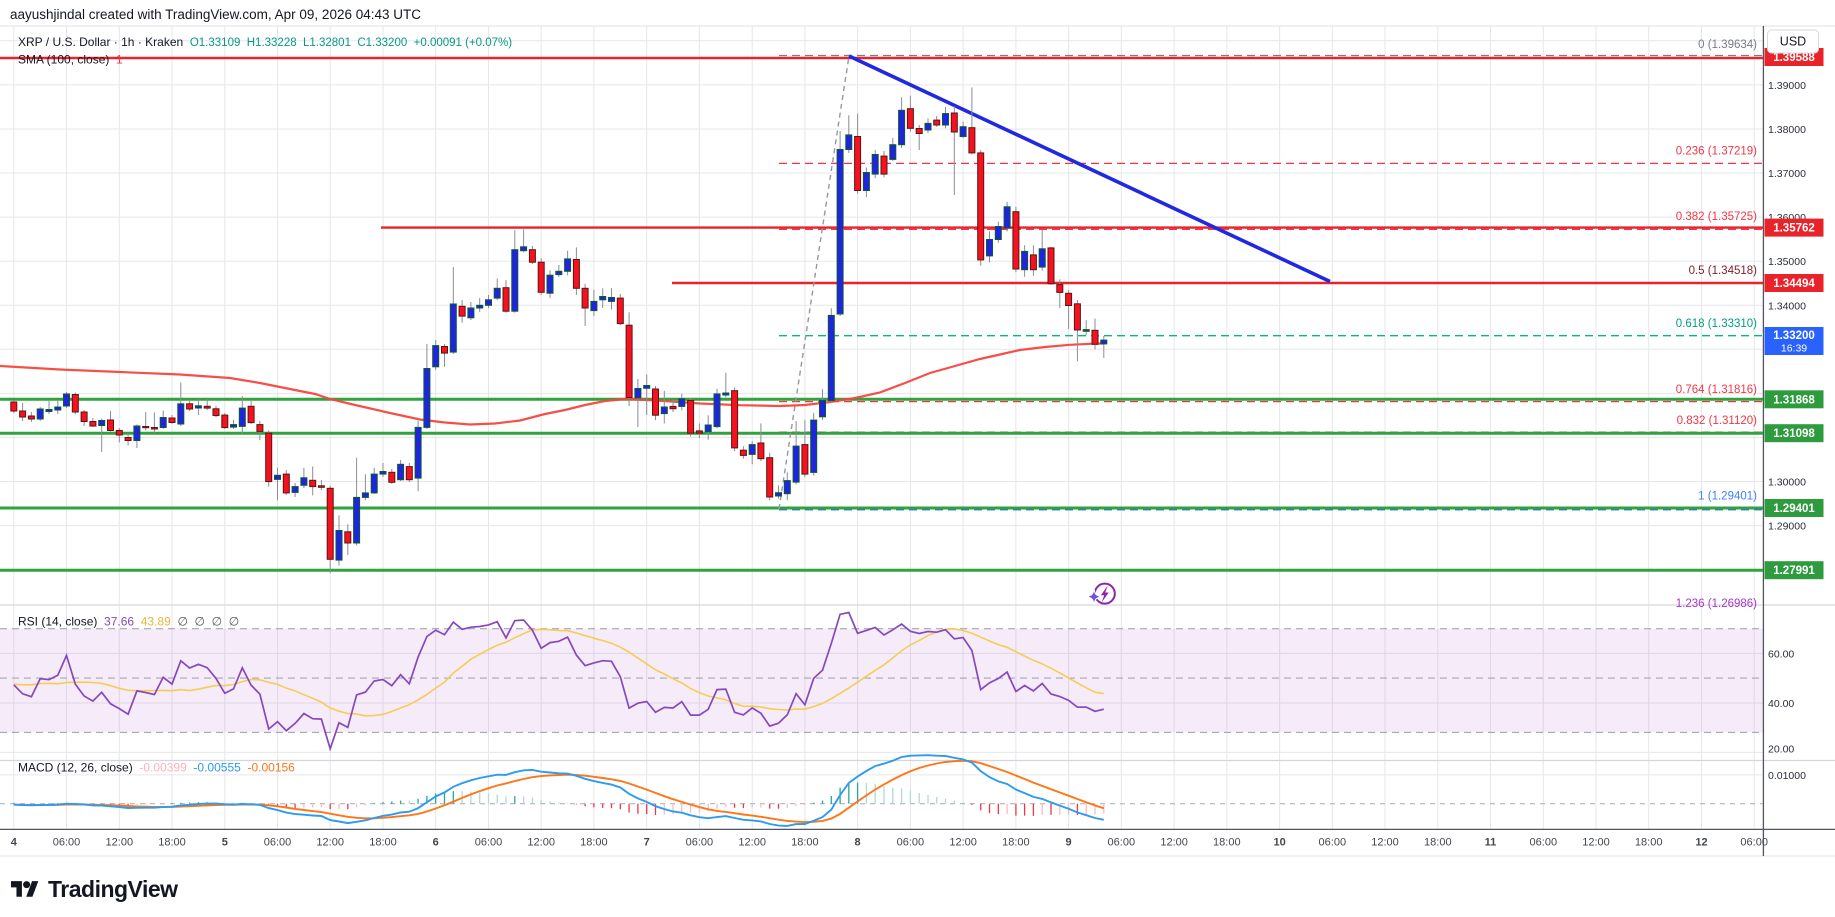 The height and width of the screenshot is (917, 1835). Describe the element at coordinates (1491, 843) in the screenshot. I see `svg-text: 11` at that location.